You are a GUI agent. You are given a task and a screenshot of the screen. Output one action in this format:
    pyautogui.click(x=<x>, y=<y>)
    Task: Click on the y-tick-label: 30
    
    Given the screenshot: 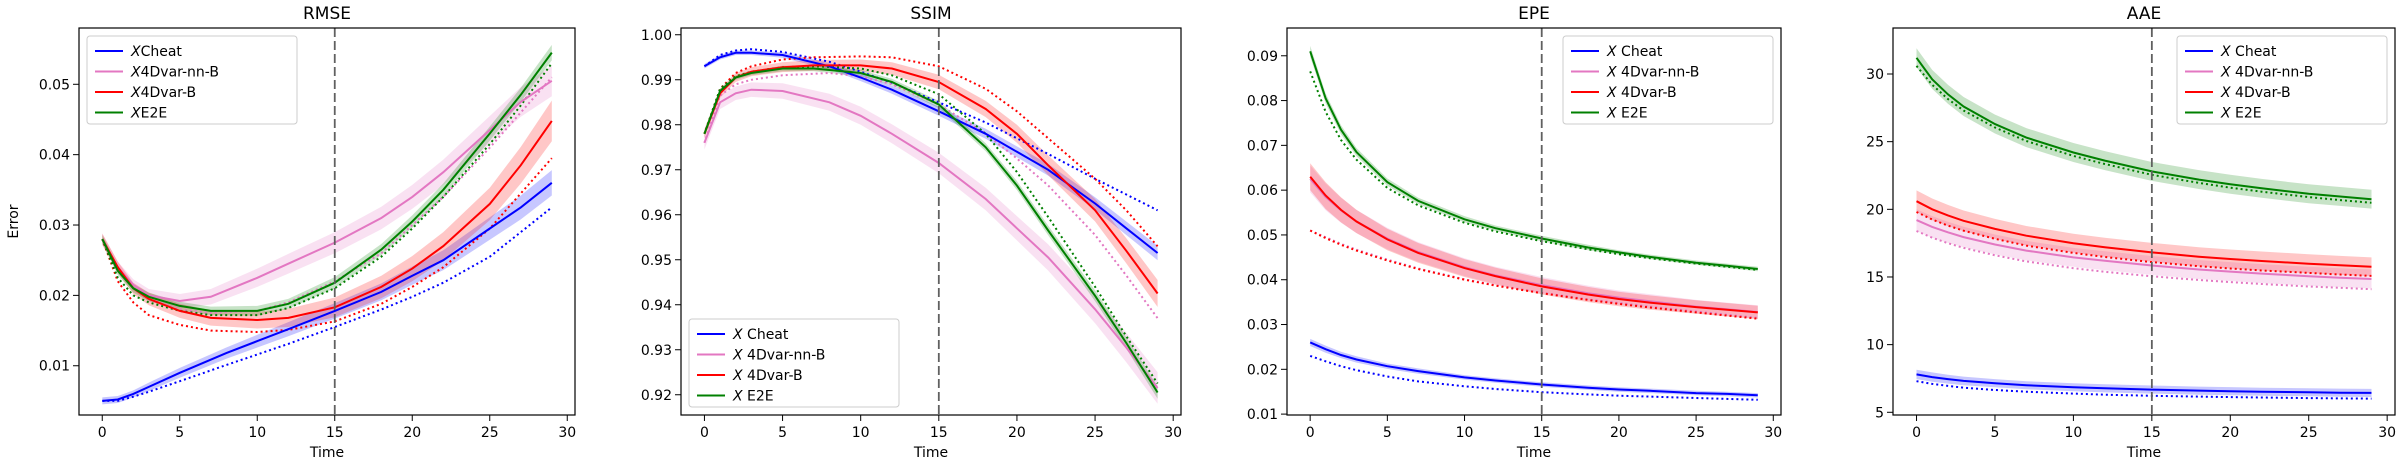 What is the action you would take?
    pyautogui.click(x=1875, y=75)
    